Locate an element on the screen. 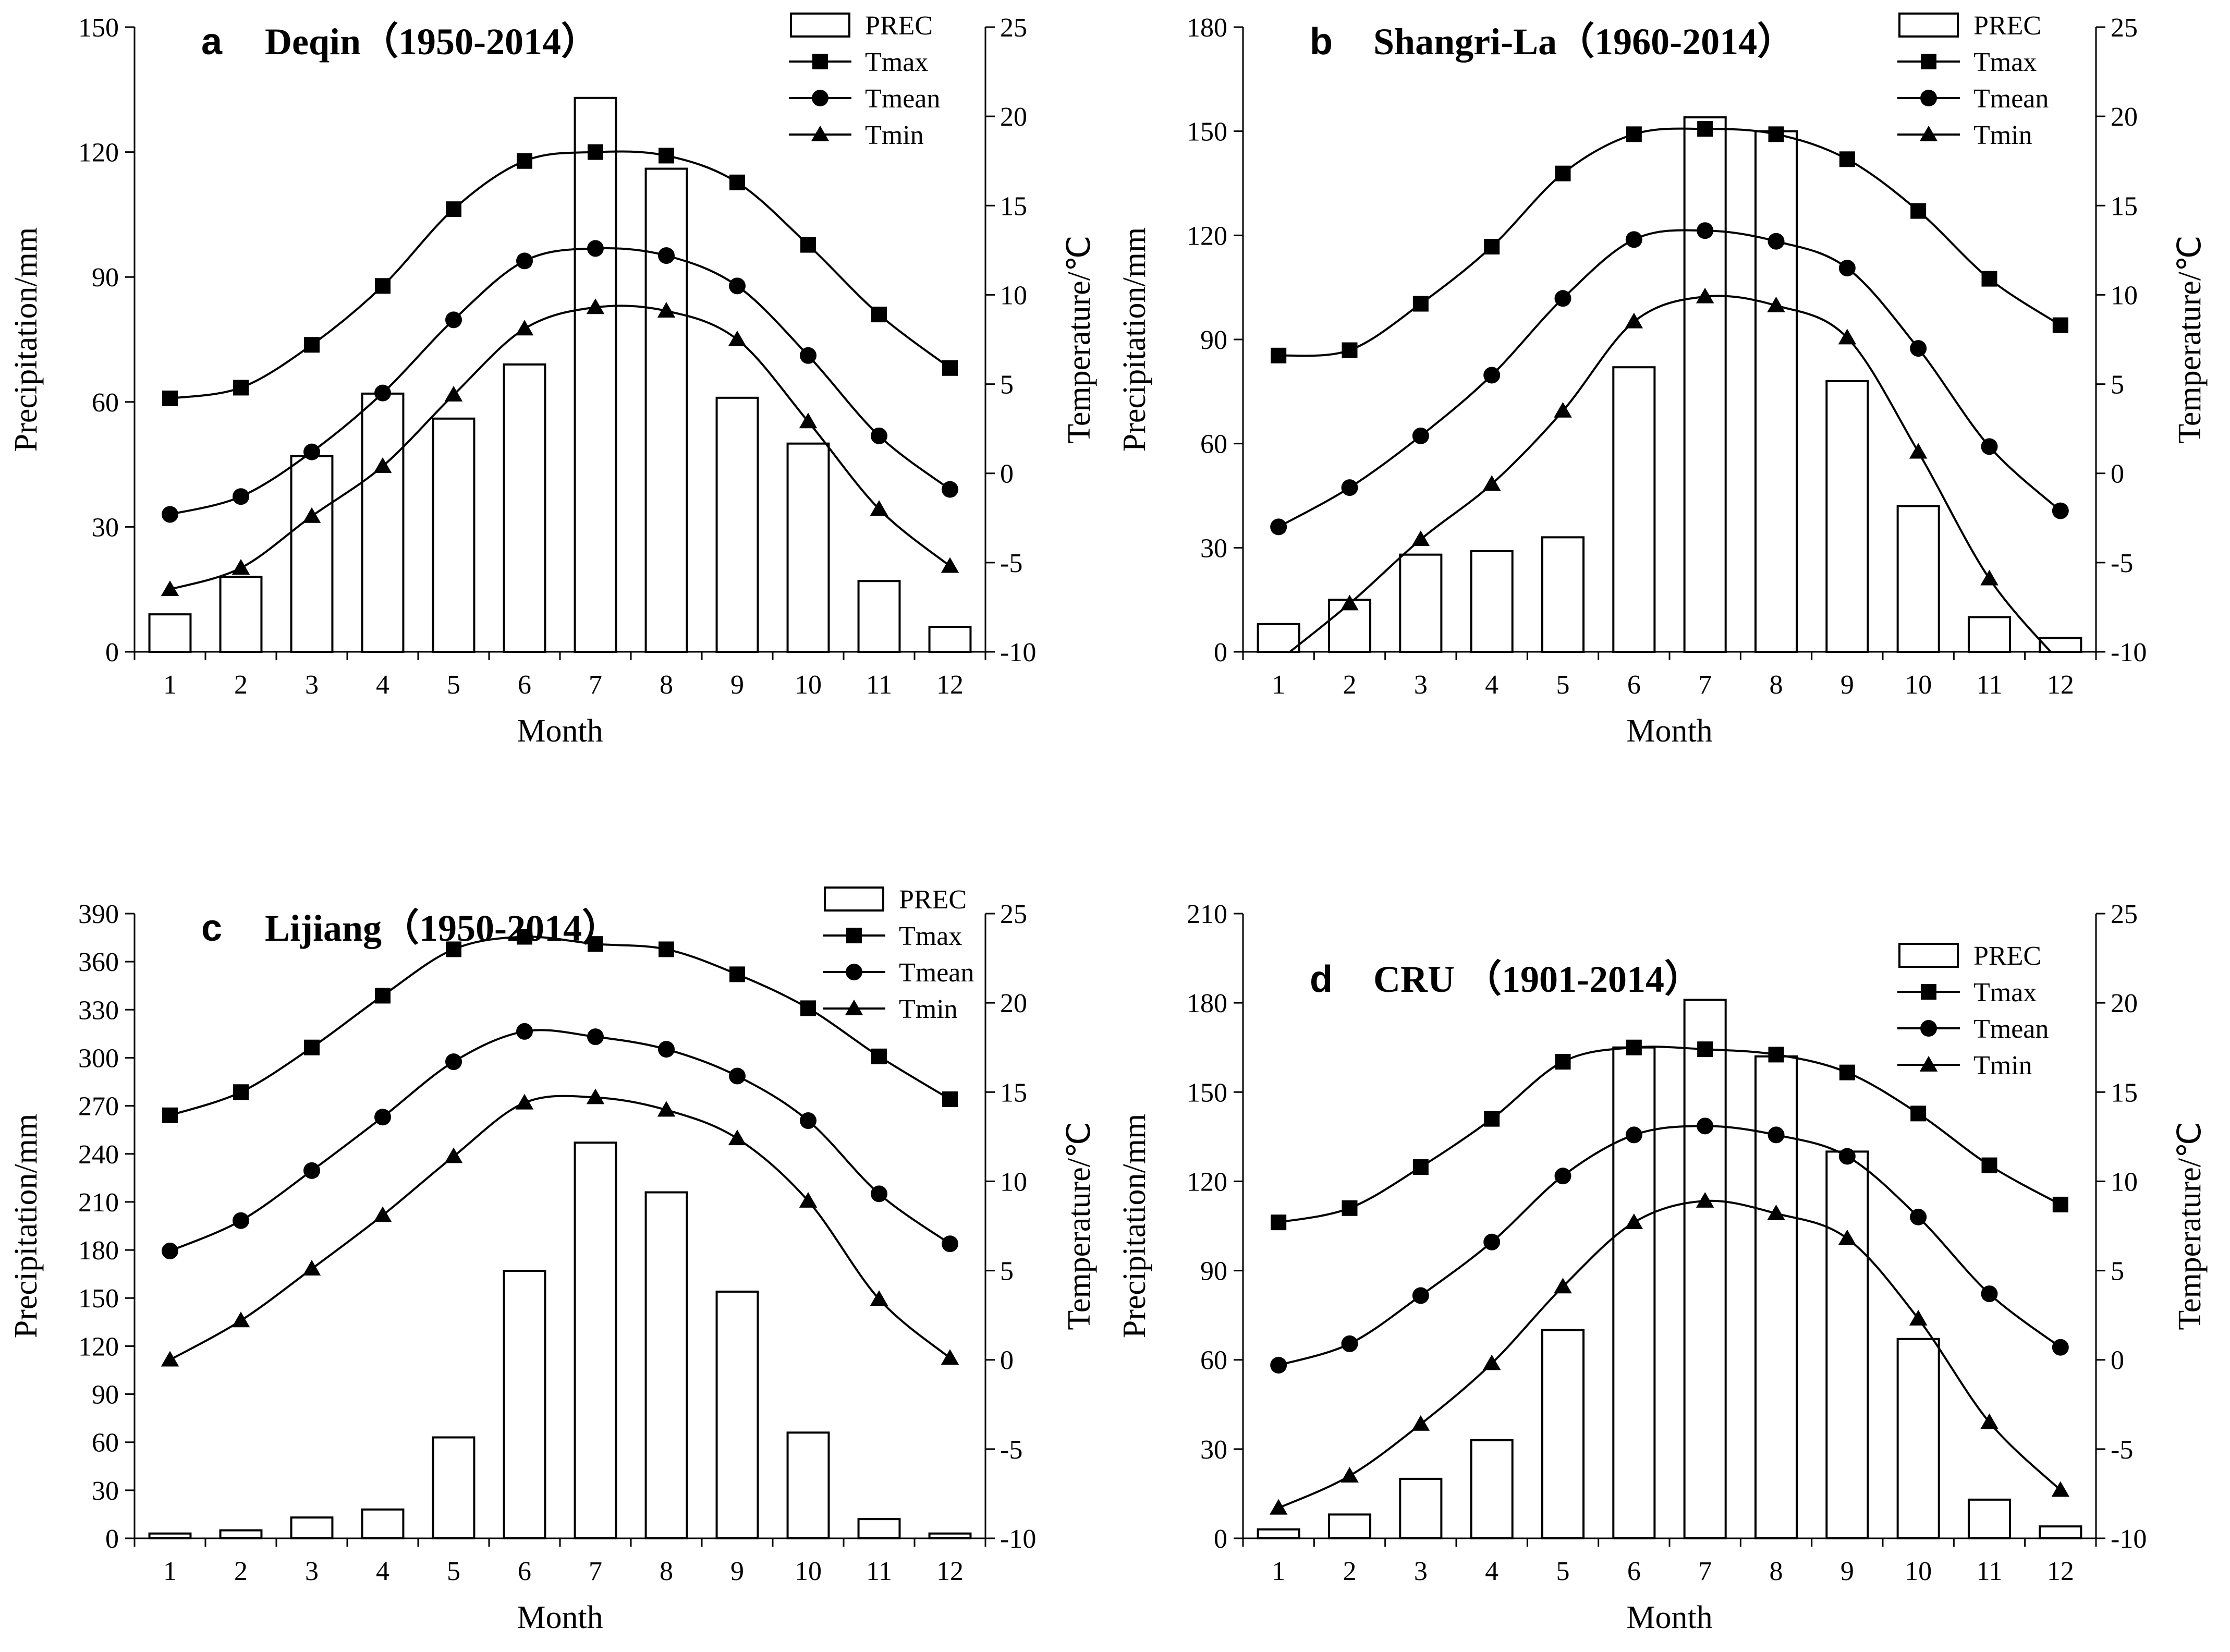 This screenshot has height=1652, width=2230. left-tick-label: 180 is located at coordinates (1207, 28).